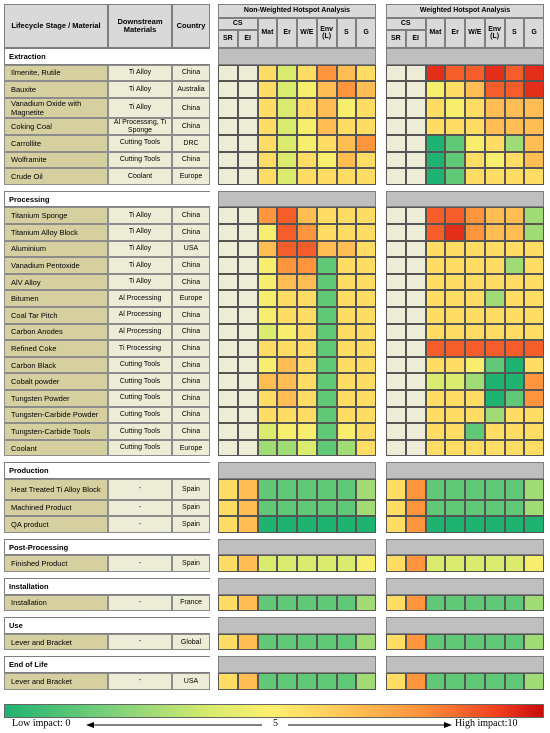 This screenshot has width=550, height=733. I want to click on row-country: Global, so click(191, 642).